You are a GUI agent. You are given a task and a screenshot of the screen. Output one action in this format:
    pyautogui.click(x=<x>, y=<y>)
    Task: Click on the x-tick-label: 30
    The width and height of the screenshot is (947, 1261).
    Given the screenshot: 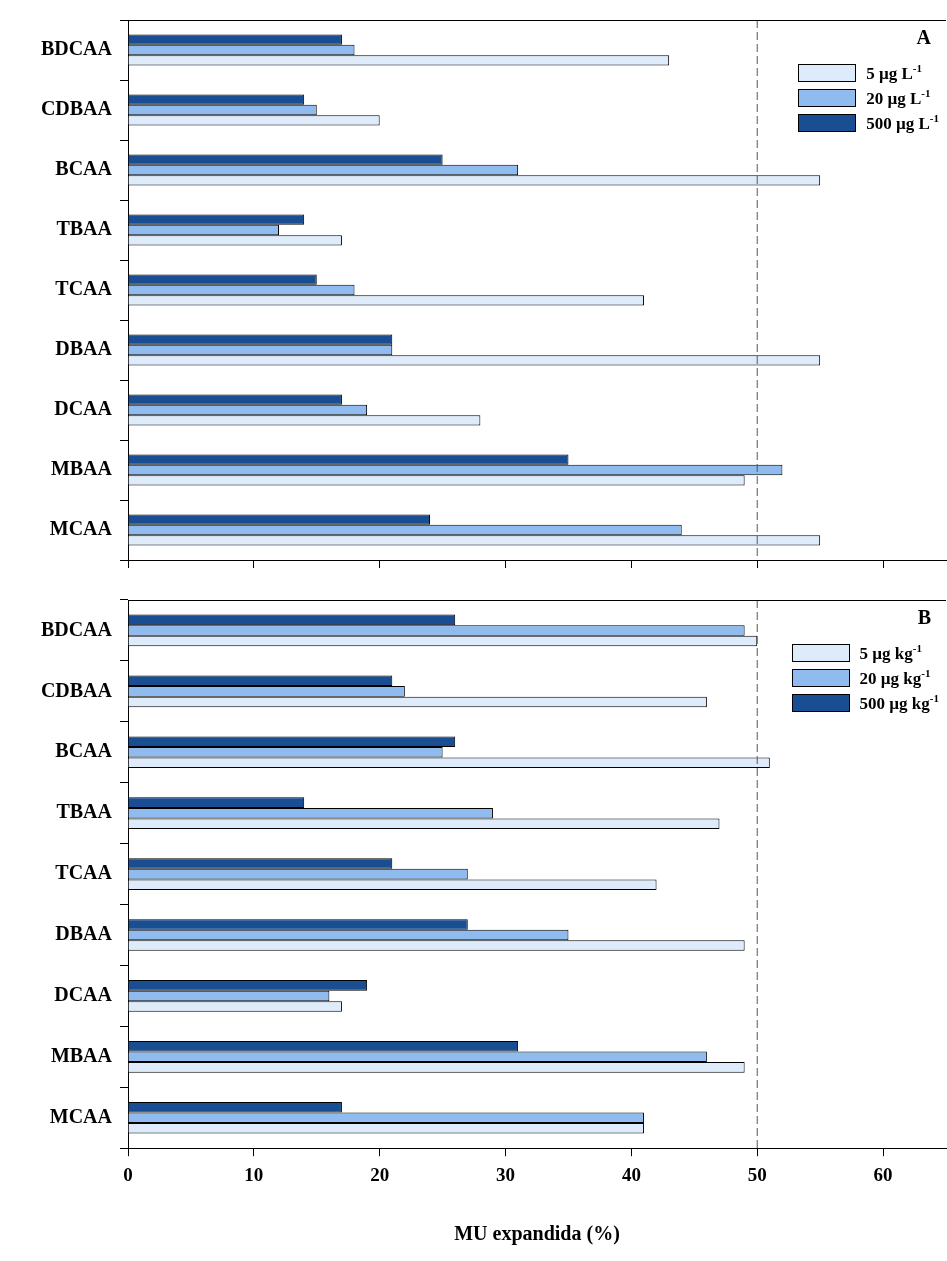 What is the action you would take?
    pyautogui.click(x=506, y=1174)
    